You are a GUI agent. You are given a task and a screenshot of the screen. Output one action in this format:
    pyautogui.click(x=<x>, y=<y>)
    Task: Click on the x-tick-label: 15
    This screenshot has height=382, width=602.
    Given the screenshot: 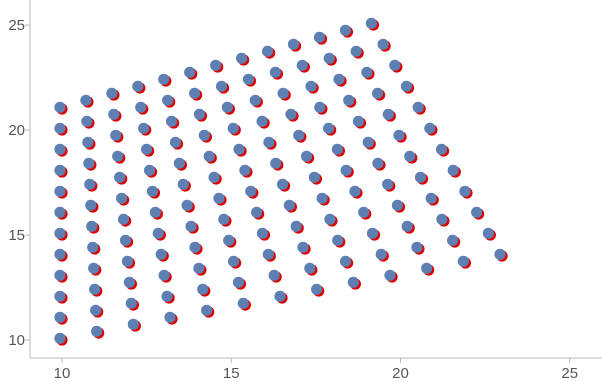 What is the action you would take?
    pyautogui.click(x=231, y=373)
    